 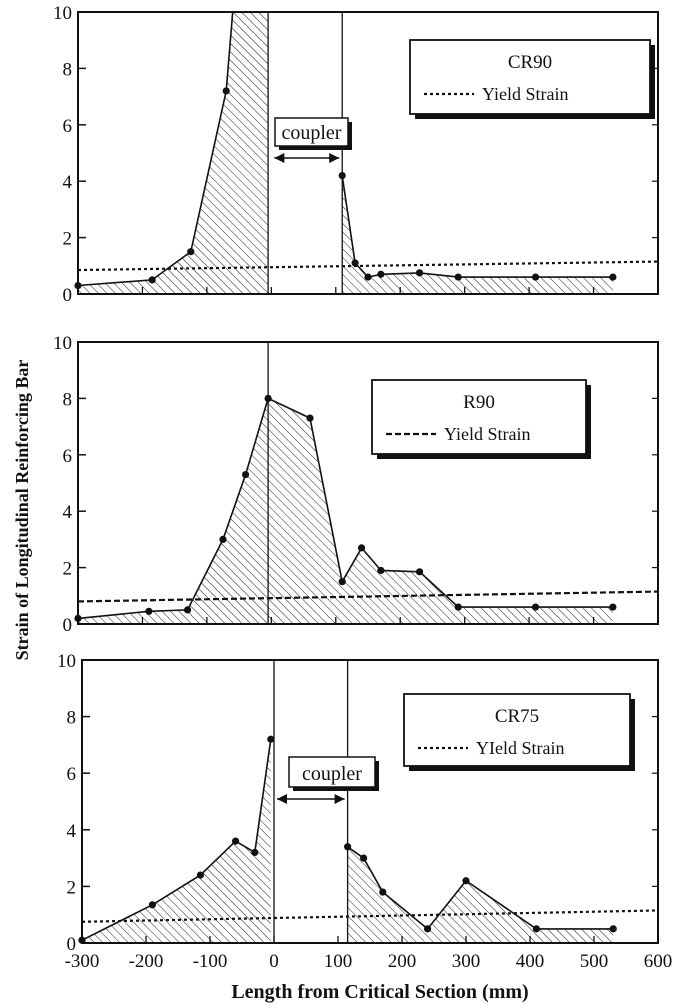 What do you see at coordinates (274, 961) in the screenshot?
I see `x-tick-label: 0` at bounding box center [274, 961].